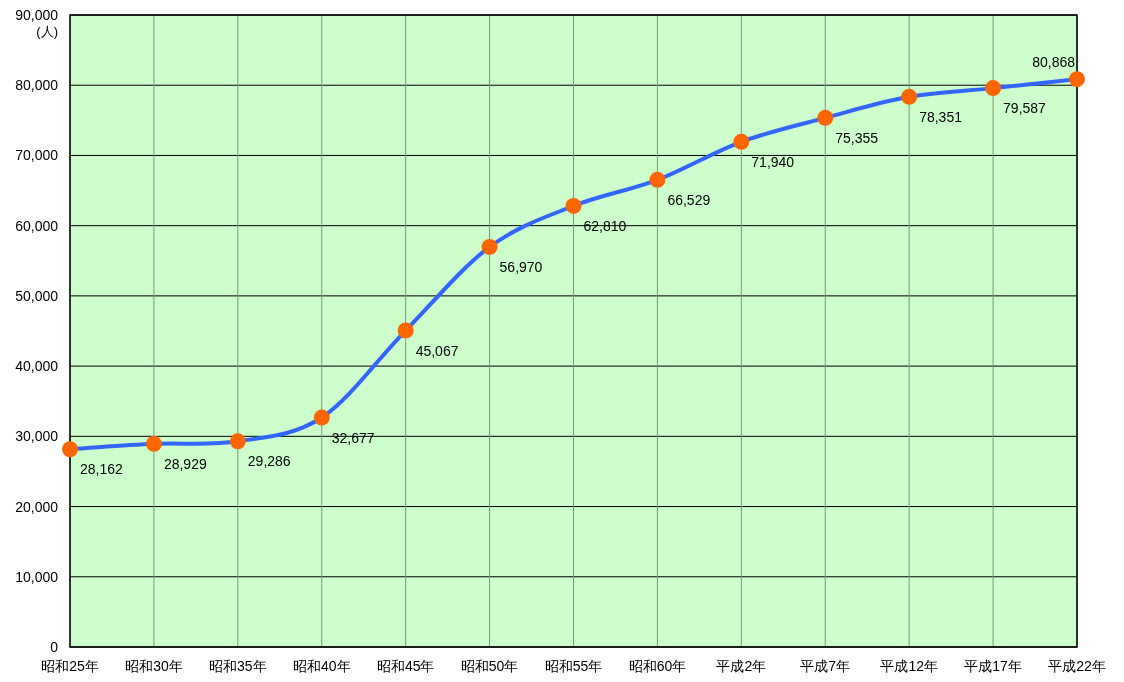  I want to click on data-label: 75,355, so click(857, 137).